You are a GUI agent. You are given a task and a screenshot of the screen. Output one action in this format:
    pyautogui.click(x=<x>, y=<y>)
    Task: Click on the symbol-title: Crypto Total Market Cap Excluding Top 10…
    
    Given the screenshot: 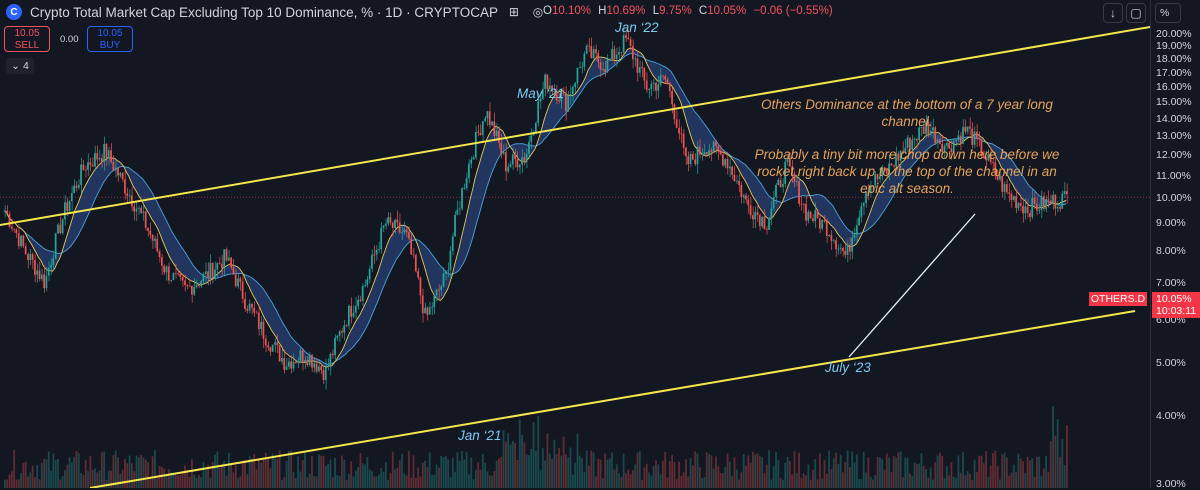 What is the action you would take?
    pyautogui.click(x=264, y=12)
    